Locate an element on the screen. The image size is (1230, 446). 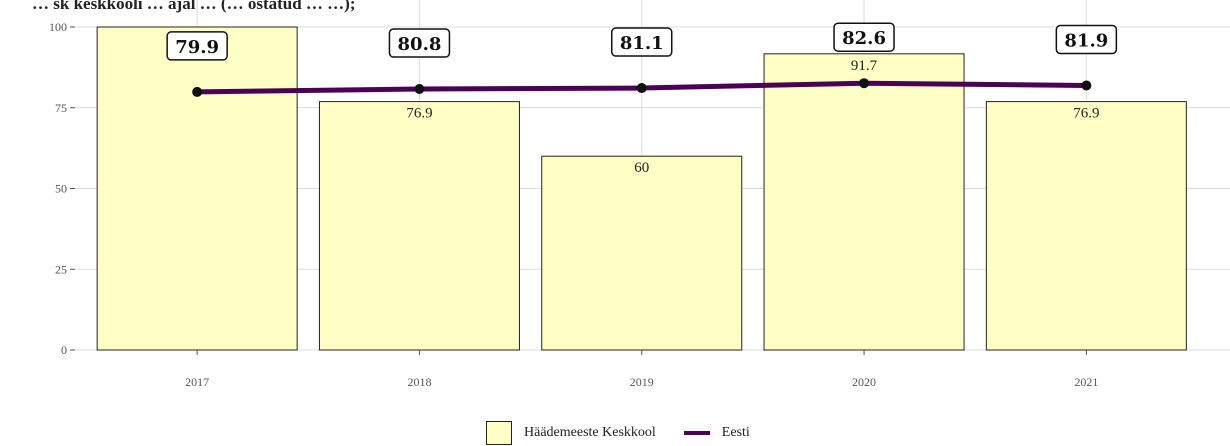
y-tick-label: 75 is located at coordinates (61, 108).